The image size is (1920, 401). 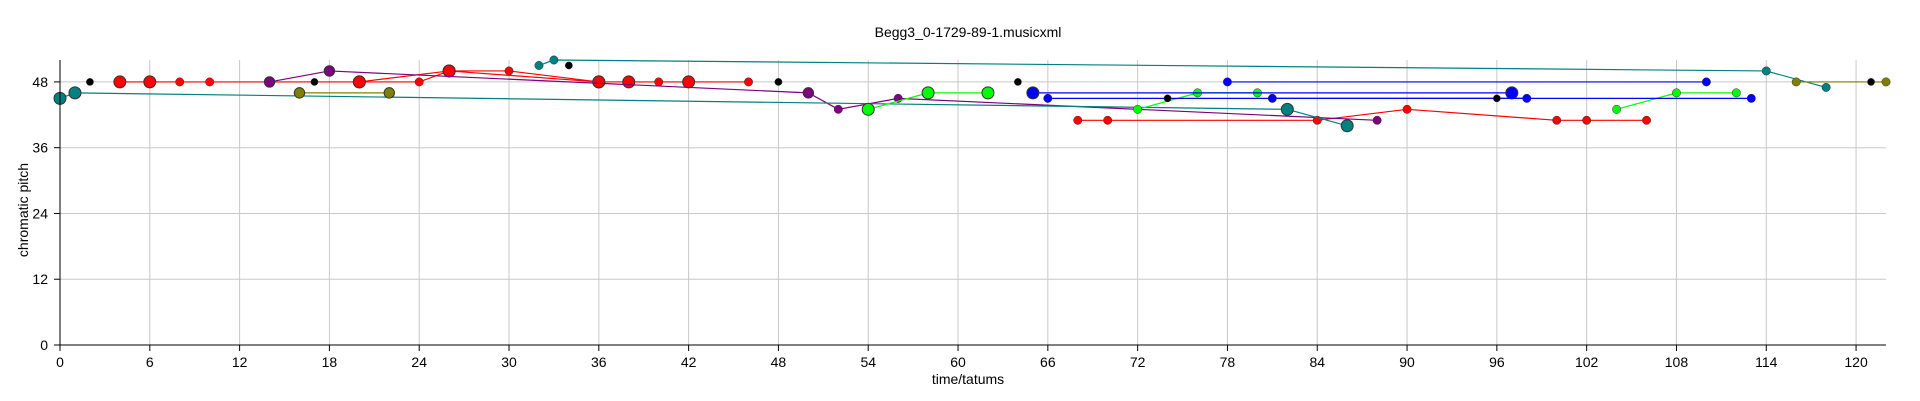 I want to click on x-tick-label: 66, so click(x=1048, y=362).